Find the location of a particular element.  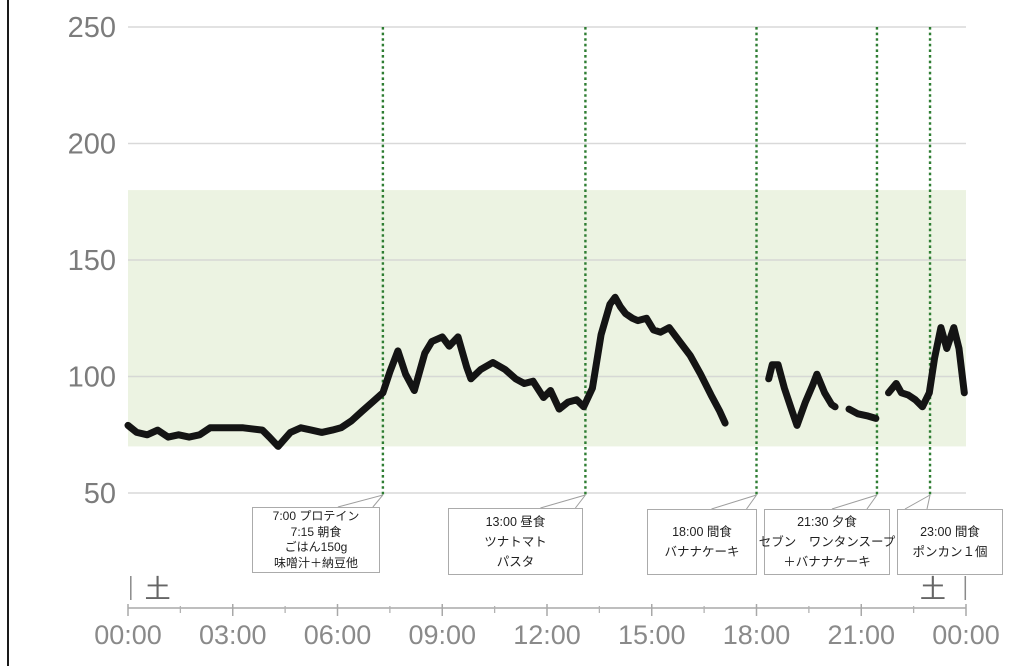

meal-annotation-0: 7:00 プロテイン 7:15 朝食 ごはん150g 味噌汁＋納豆他 is located at coordinates (316, 540).